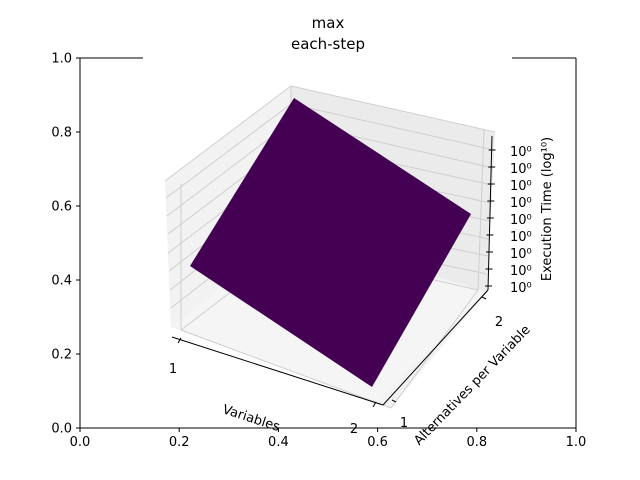  I want to click on chart-title: max, so click(328, 23).